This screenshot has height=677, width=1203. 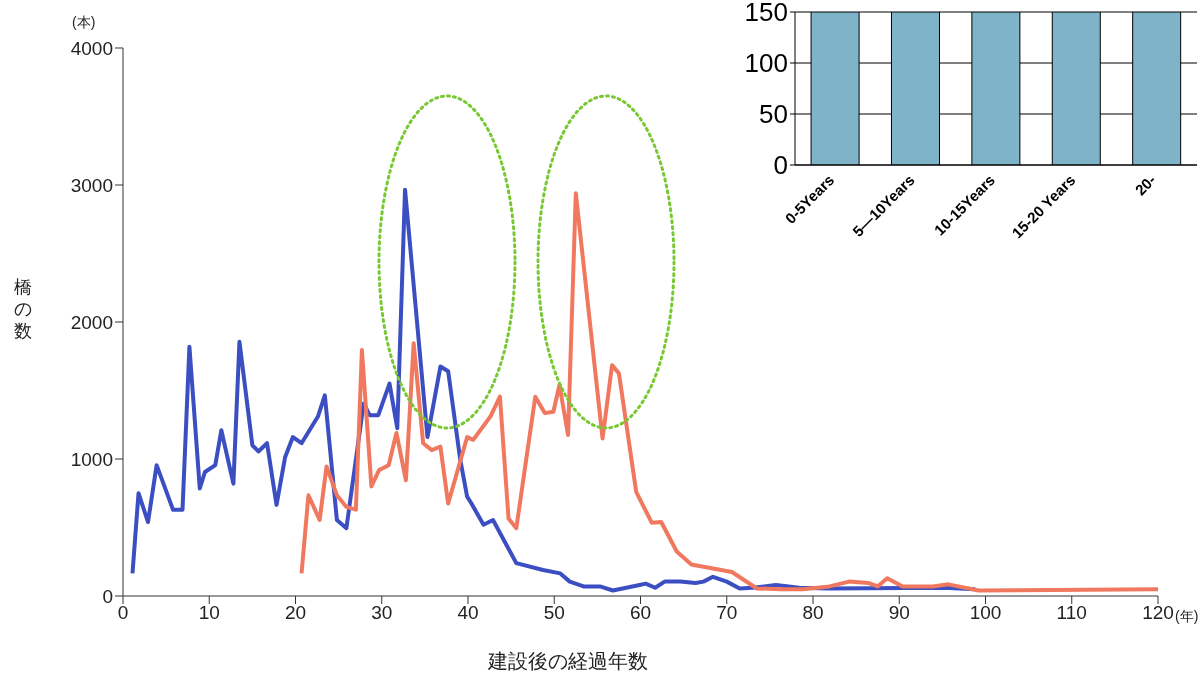 I want to click on x-tick-label: 20, so click(x=295, y=613).